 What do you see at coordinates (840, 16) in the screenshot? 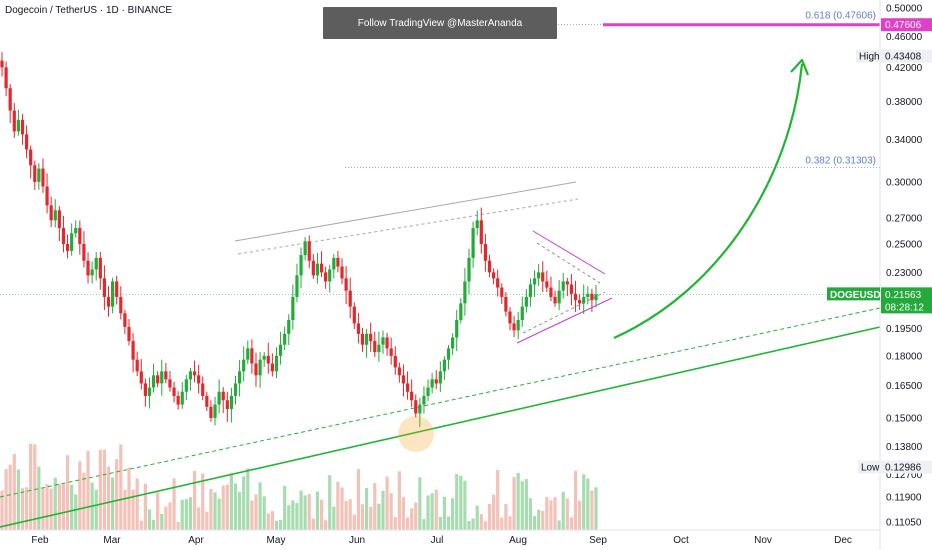
I see `fib-618-label: 0.618 (0.47606)` at bounding box center [840, 16].